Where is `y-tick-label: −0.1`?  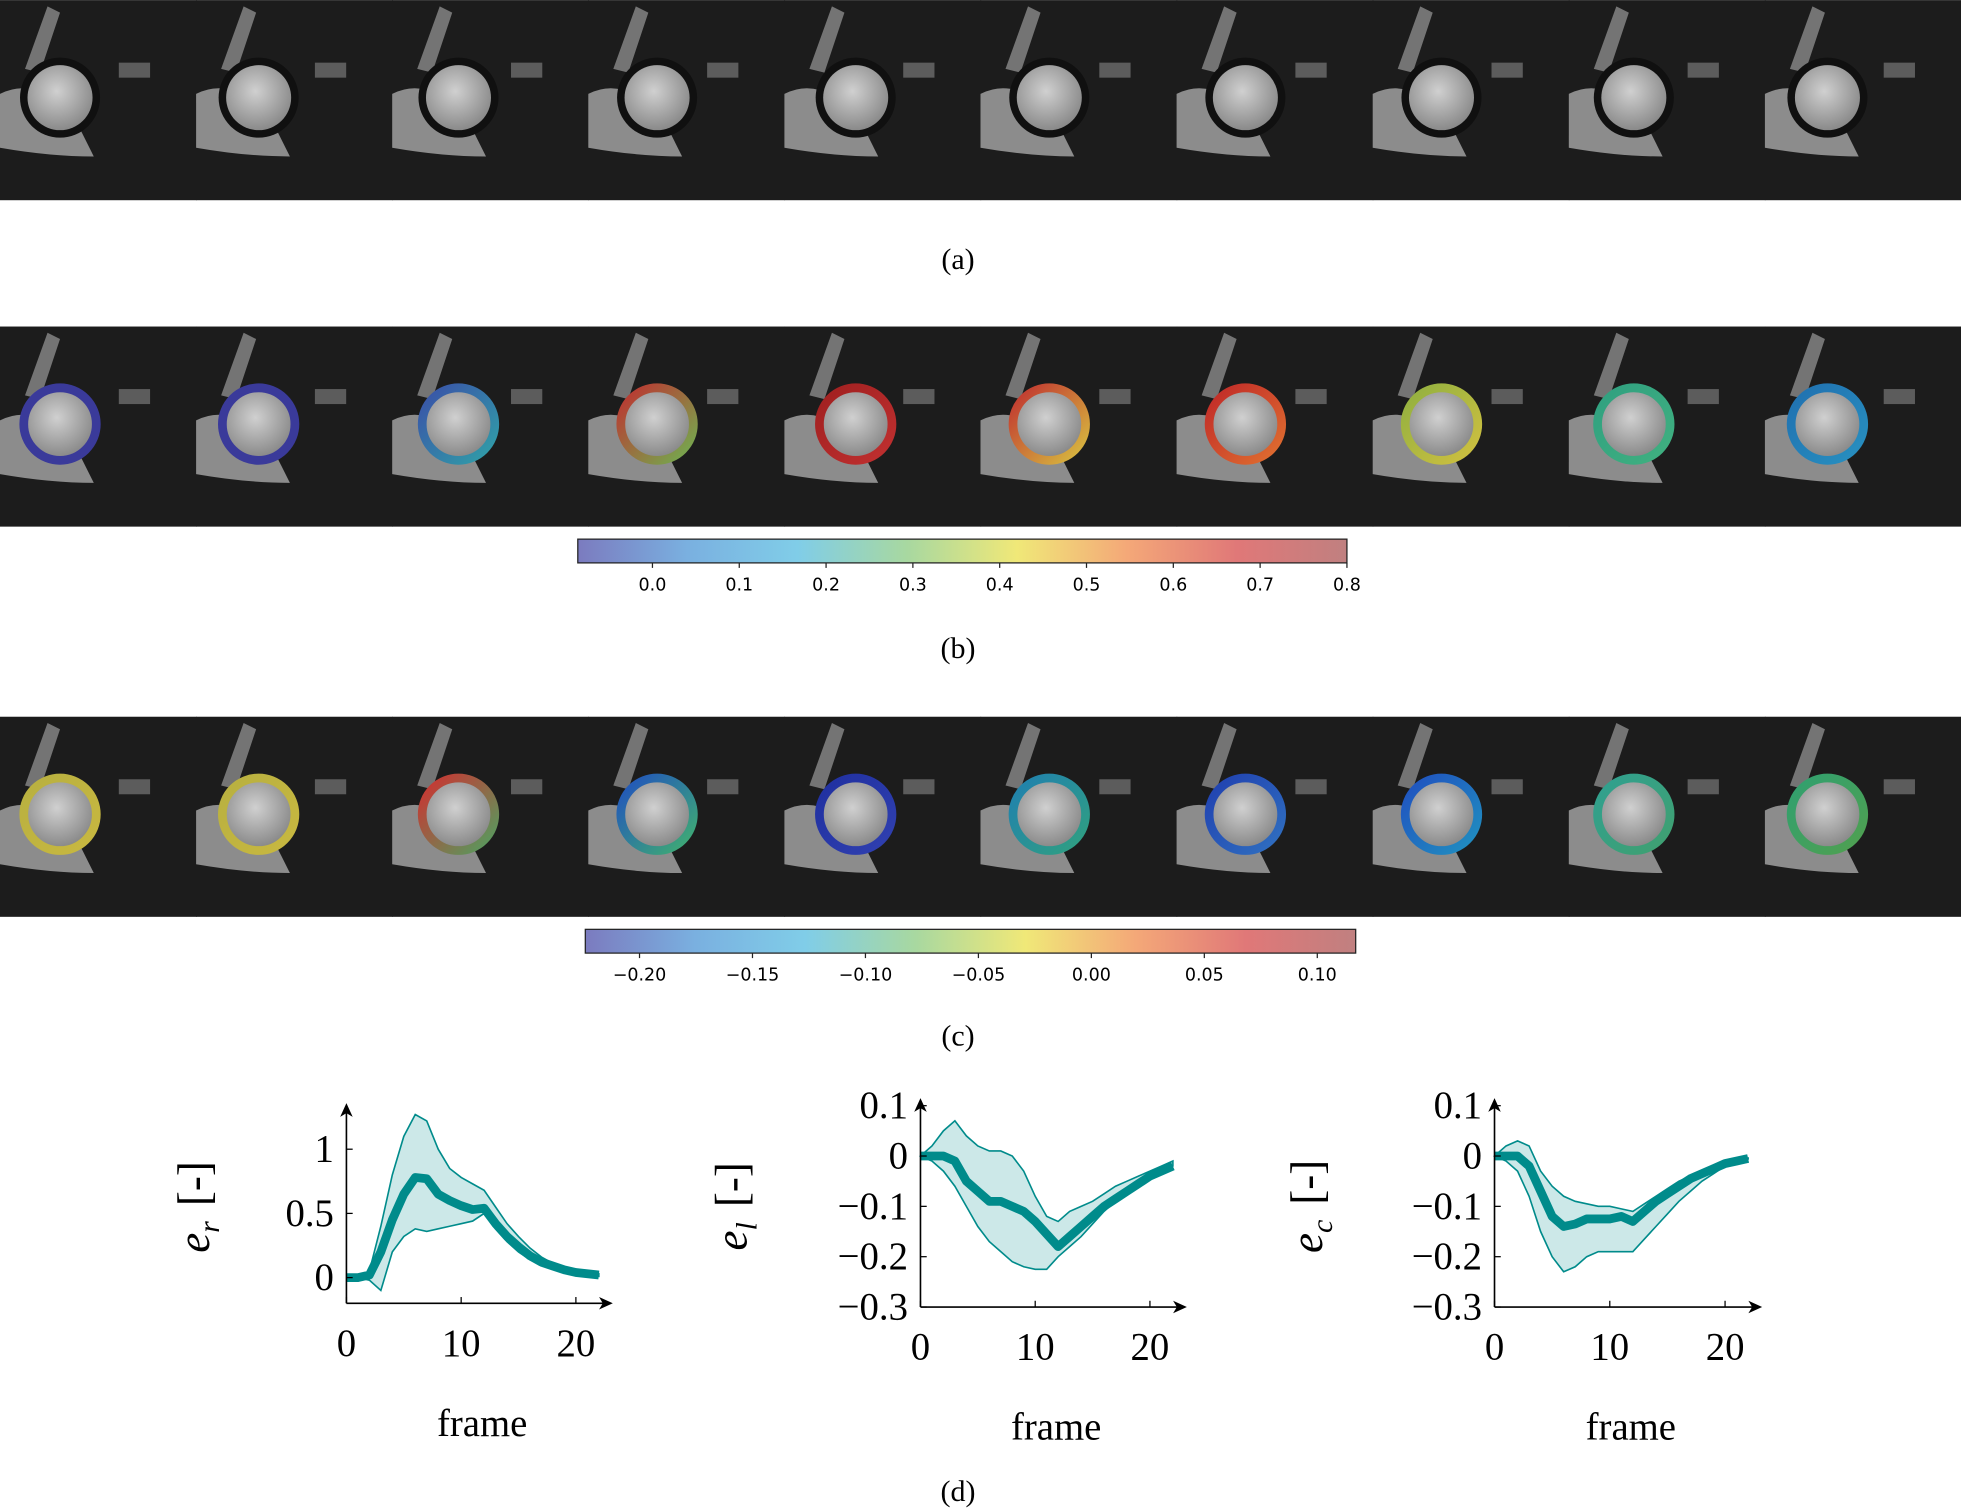
y-tick-label: −0.1 is located at coordinates (1447, 1206).